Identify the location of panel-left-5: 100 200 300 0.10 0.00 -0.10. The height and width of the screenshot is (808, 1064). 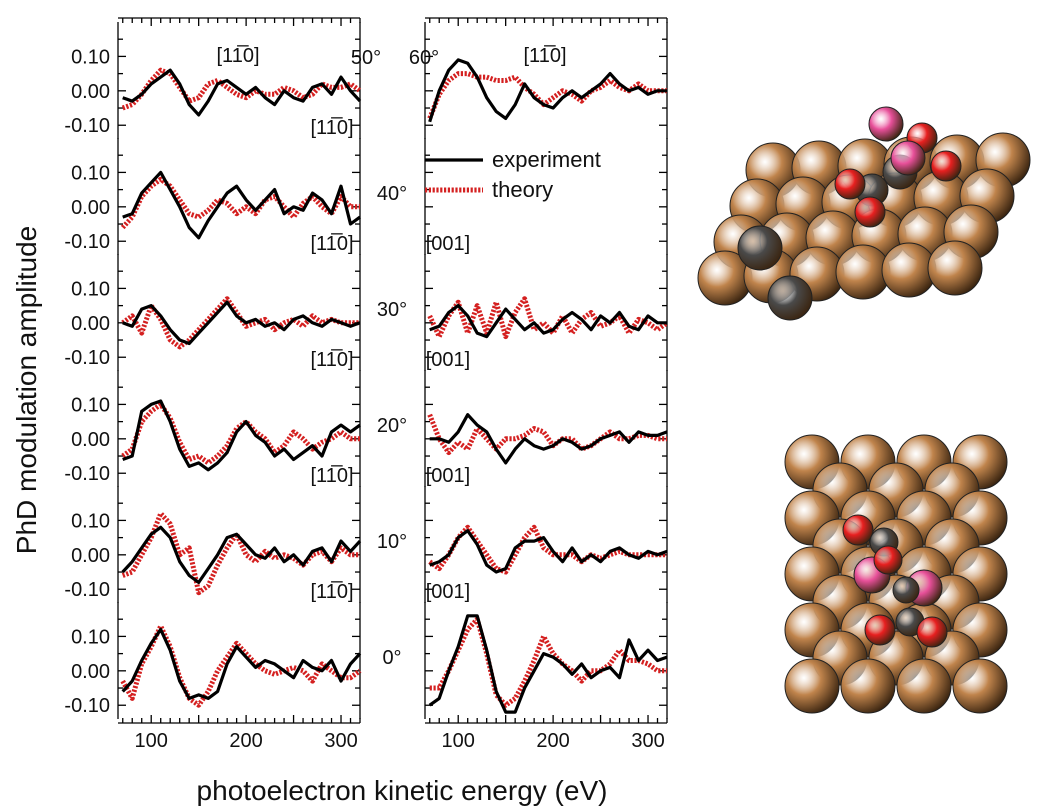
(213, 677).